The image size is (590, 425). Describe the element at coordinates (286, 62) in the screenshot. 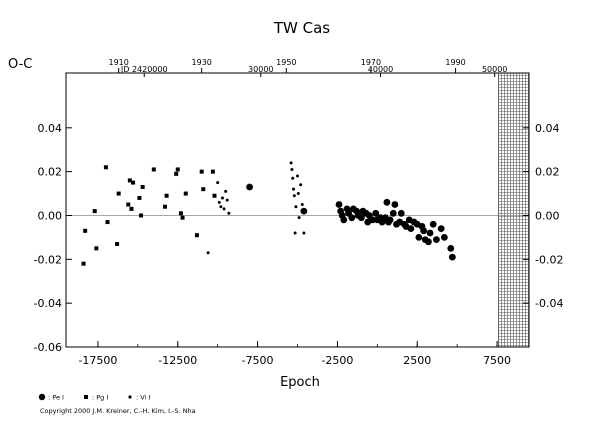

I see `top-year-label: 1950` at that location.